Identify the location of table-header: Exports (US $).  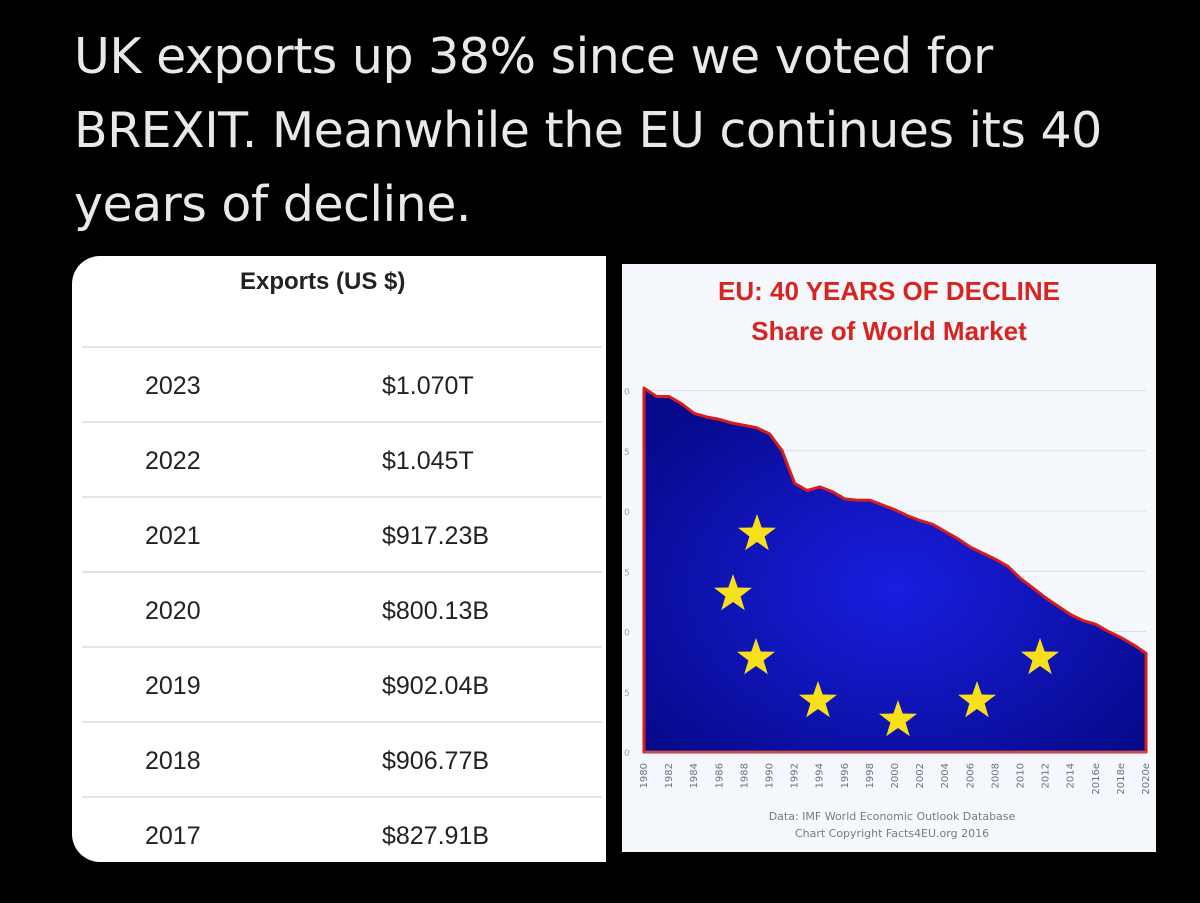
(339, 301).